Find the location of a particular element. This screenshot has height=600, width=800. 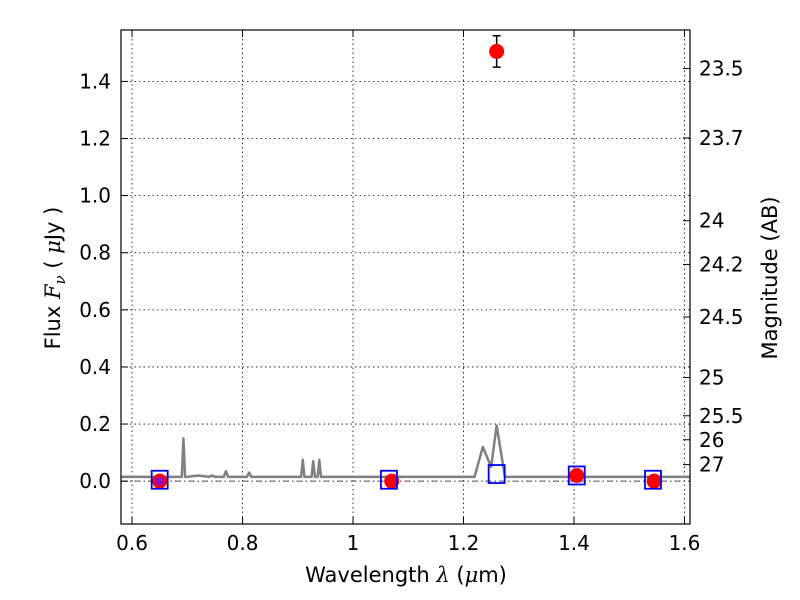

y-tick-label: 1.2 is located at coordinates (95, 139).